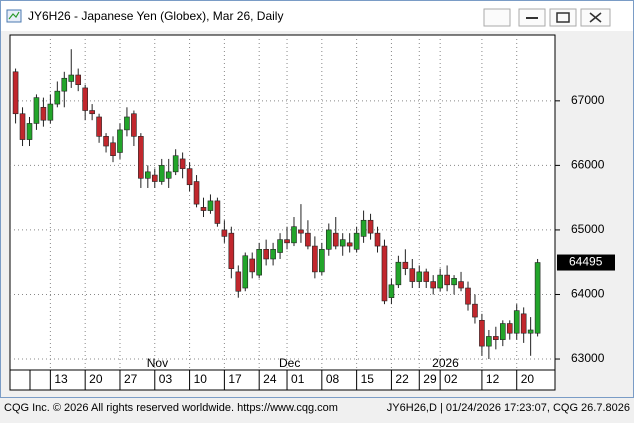 The width and height of the screenshot is (634, 423). Describe the element at coordinates (493, 379) in the screenshot. I see `x-tick-label: 12` at that location.